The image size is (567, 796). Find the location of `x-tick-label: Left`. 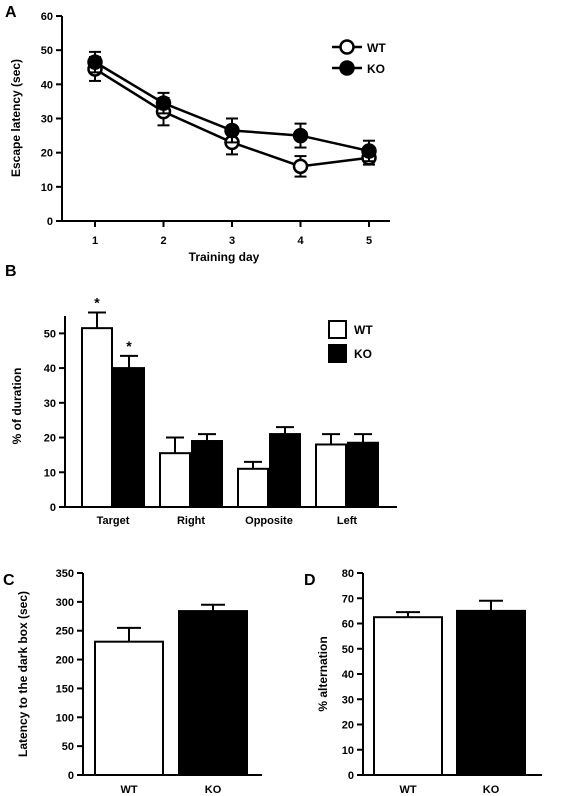

x-tick-label: Left is located at coordinates (347, 521).